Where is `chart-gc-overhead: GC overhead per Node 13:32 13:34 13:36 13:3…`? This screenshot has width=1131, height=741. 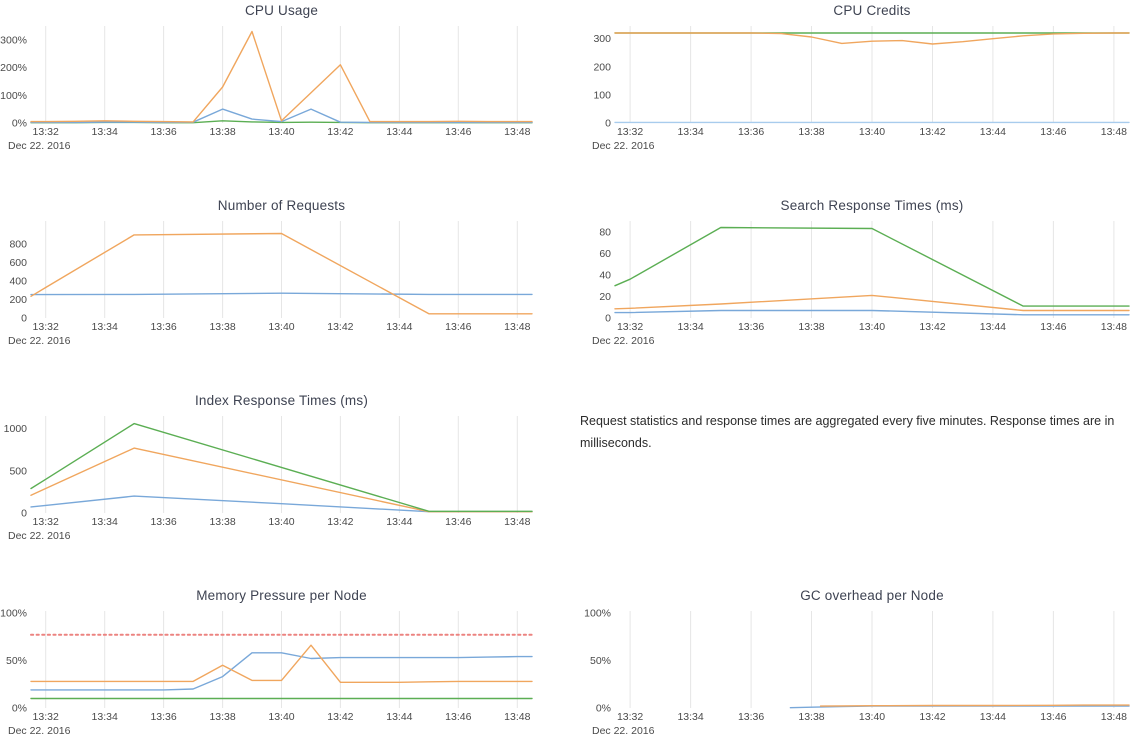 chart-gc-overhead: GC overhead per Node 13:32 13:34 13:36 13:3… is located at coordinates (851, 663).